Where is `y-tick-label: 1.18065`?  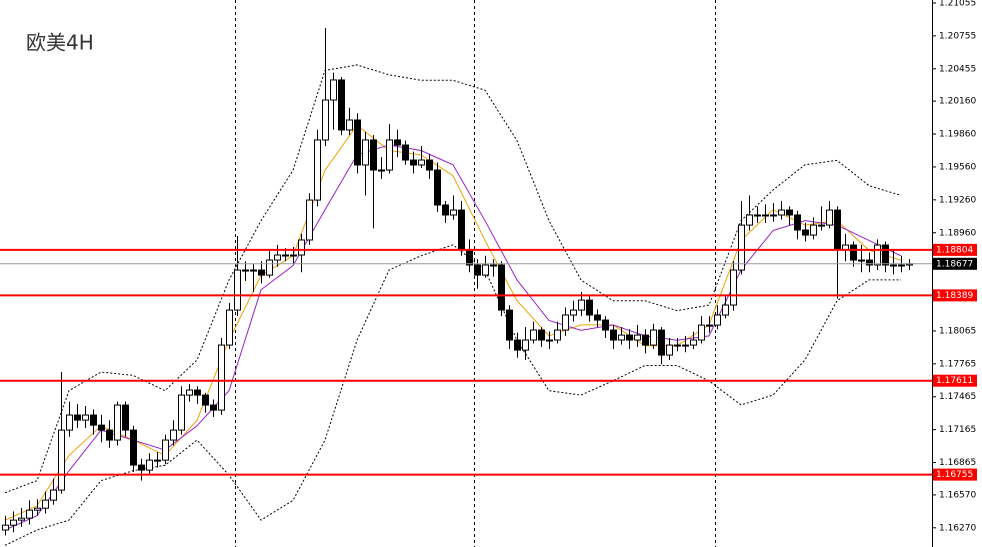
y-tick-label: 1.18065 is located at coordinates (957, 331).